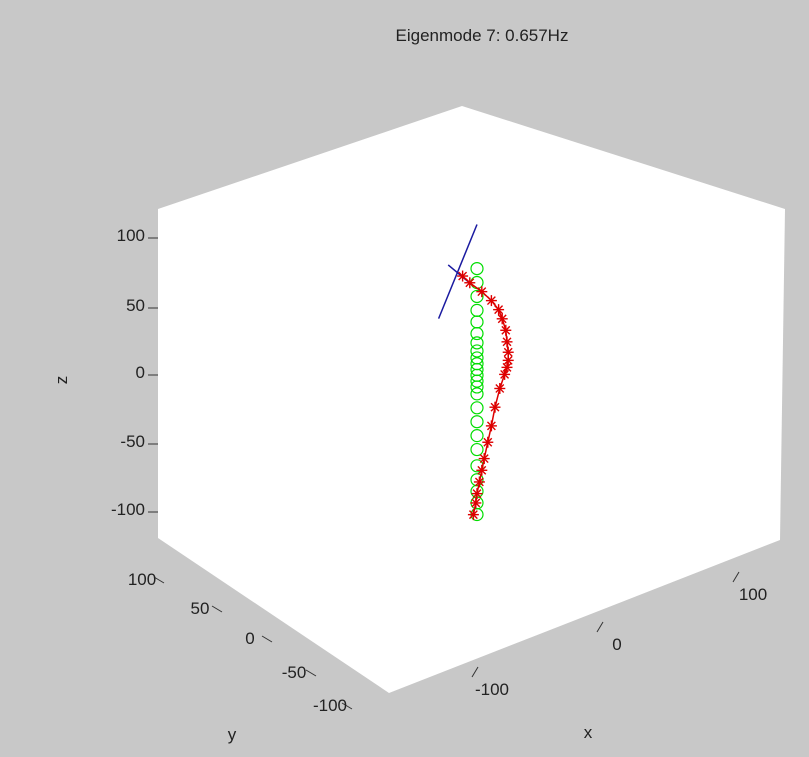 The height and width of the screenshot is (757, 809). I want to click on data-layer, so click(475, 373).